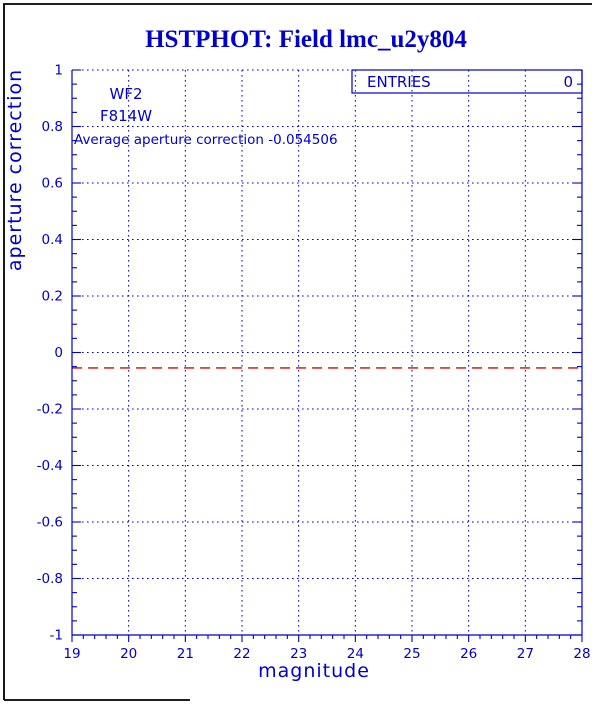  Describe the element at coordinates (50, 466) in the screenshot. I see `y-tick-label: -0.4` at that location.